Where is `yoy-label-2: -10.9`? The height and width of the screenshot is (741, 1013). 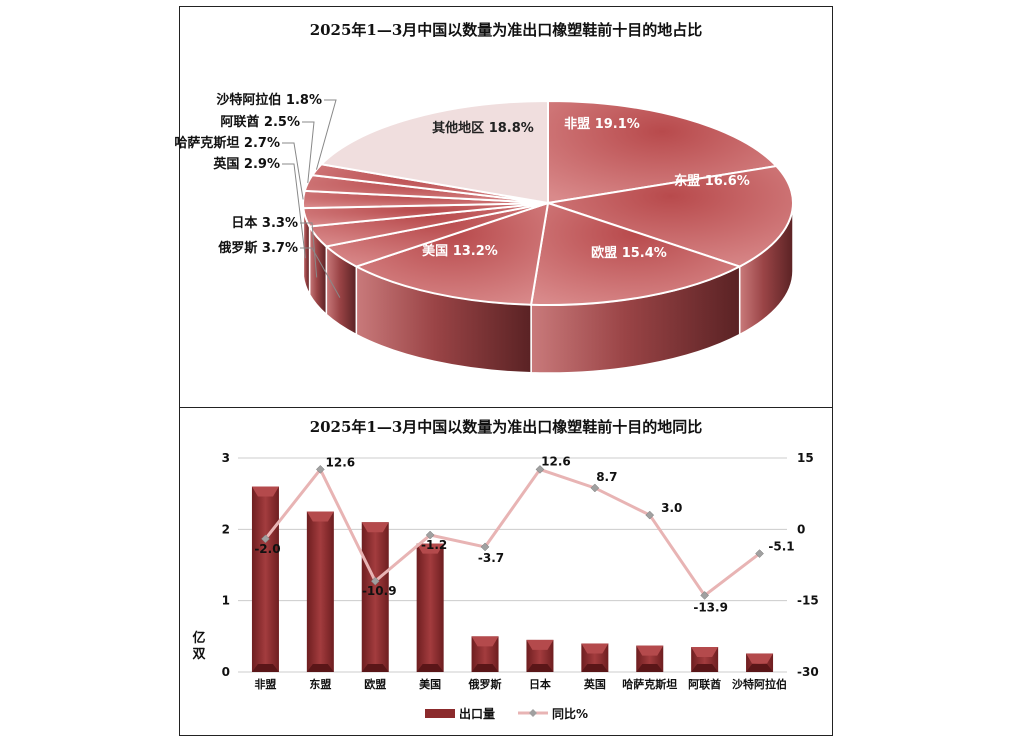
yoy-label-2: -10.9 is located at coordinates (379, 591).